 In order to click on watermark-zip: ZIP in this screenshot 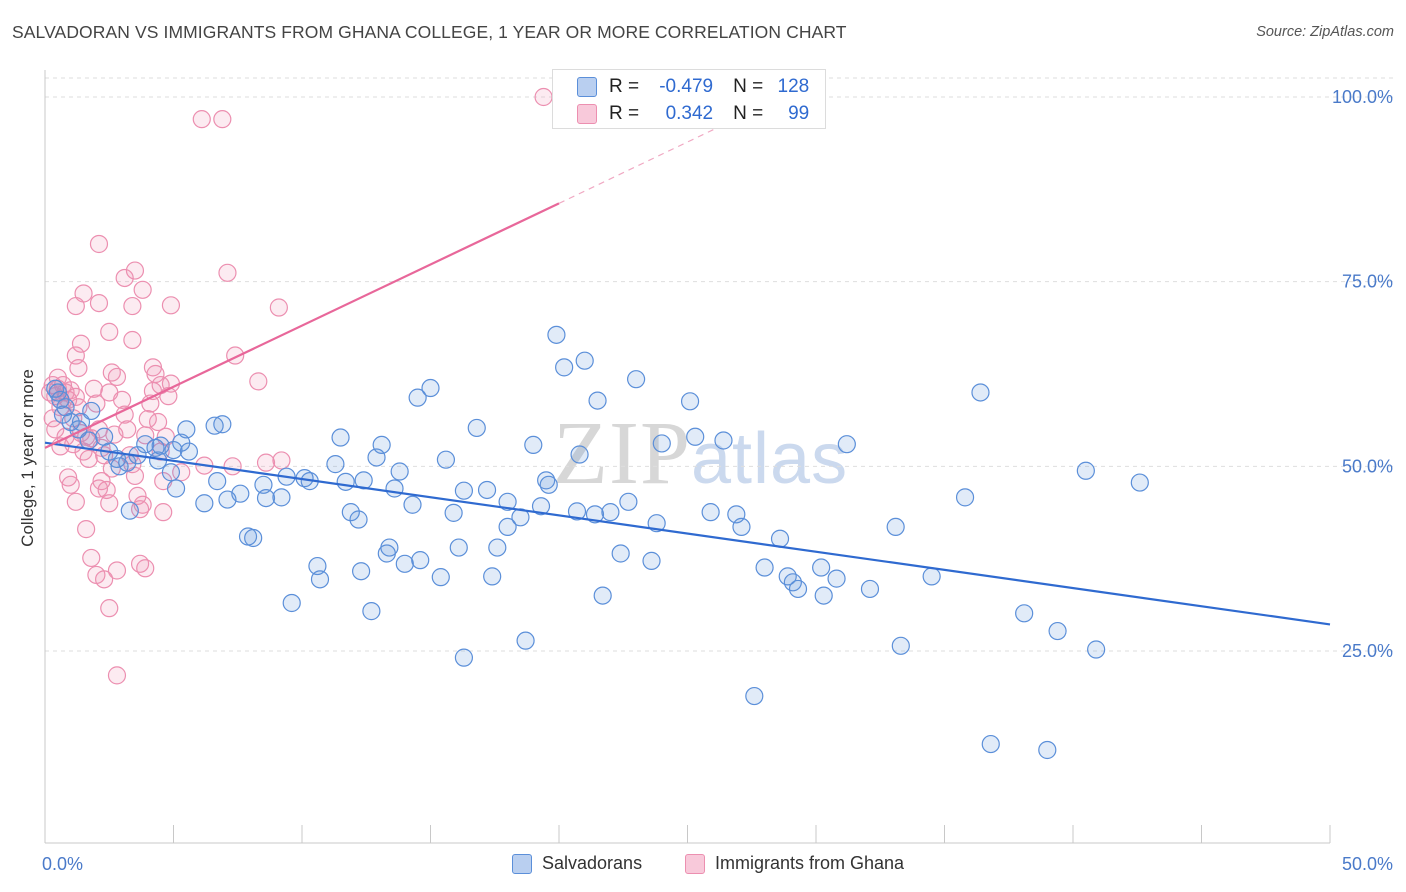, I will do `click(622, 453)`.